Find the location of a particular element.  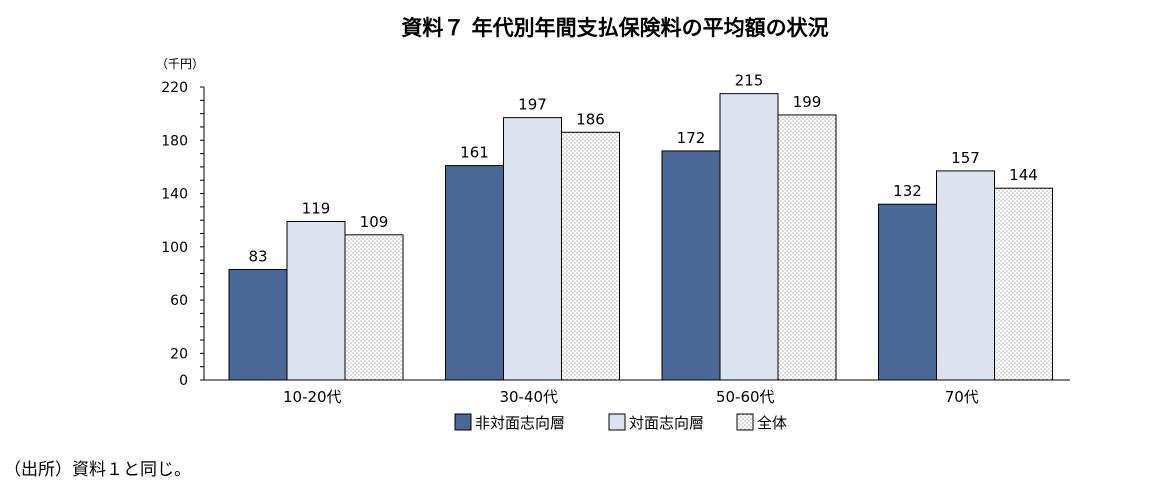

data-label: 157 is located at coordinates (965, 158).